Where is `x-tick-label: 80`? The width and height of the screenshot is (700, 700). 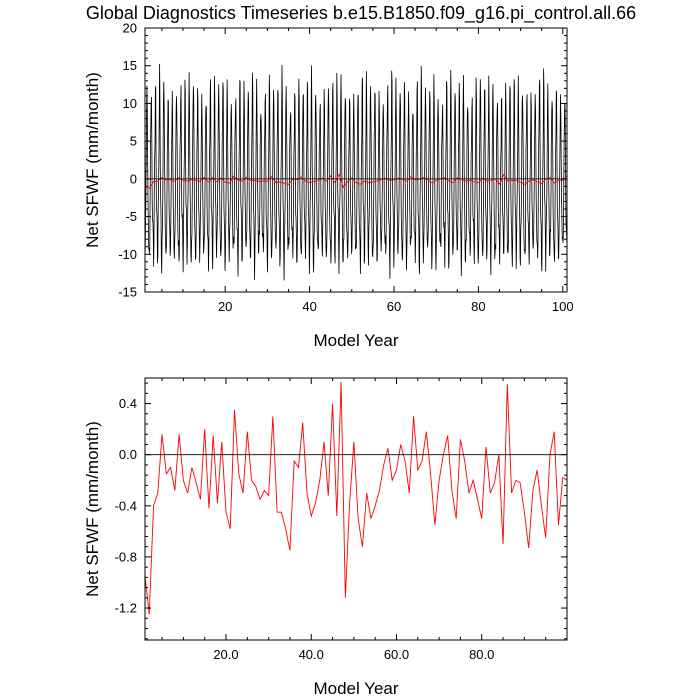 x-tick-label: 80 is located at coordinates (478, 306).